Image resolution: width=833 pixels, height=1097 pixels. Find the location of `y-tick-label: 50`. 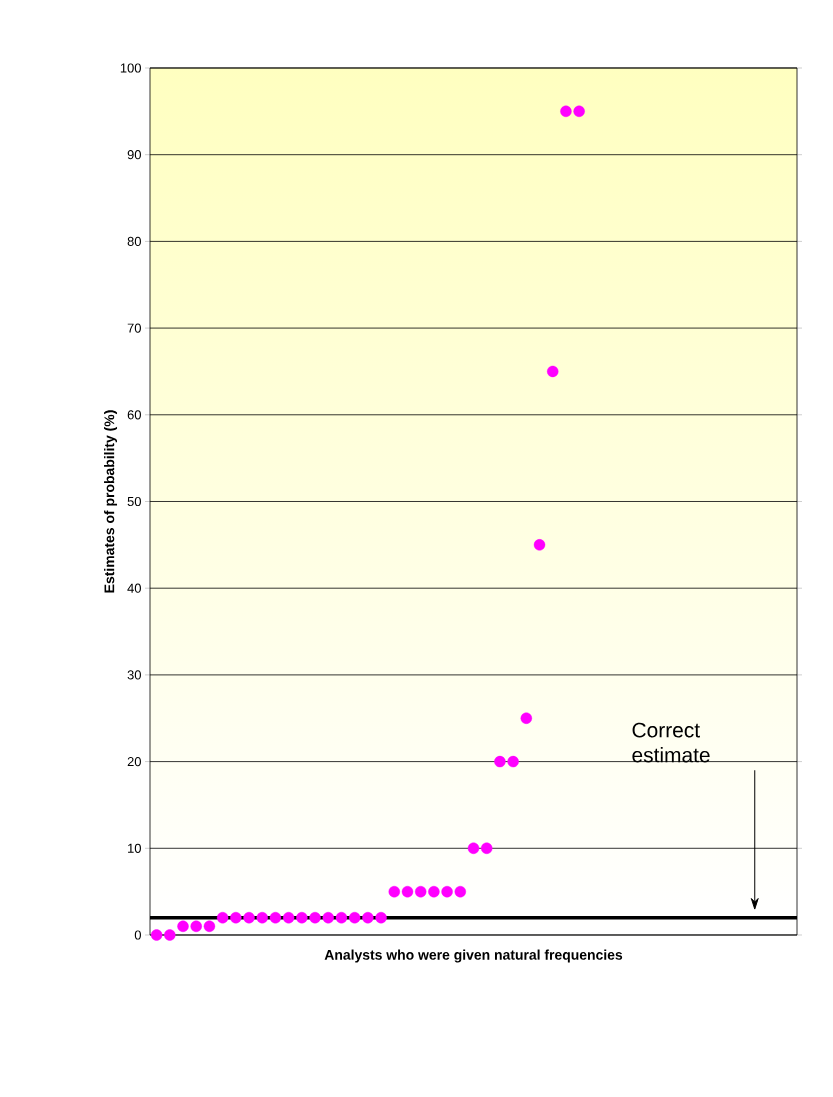

y-tick-label: 50 is located at coordinates (134, 501).